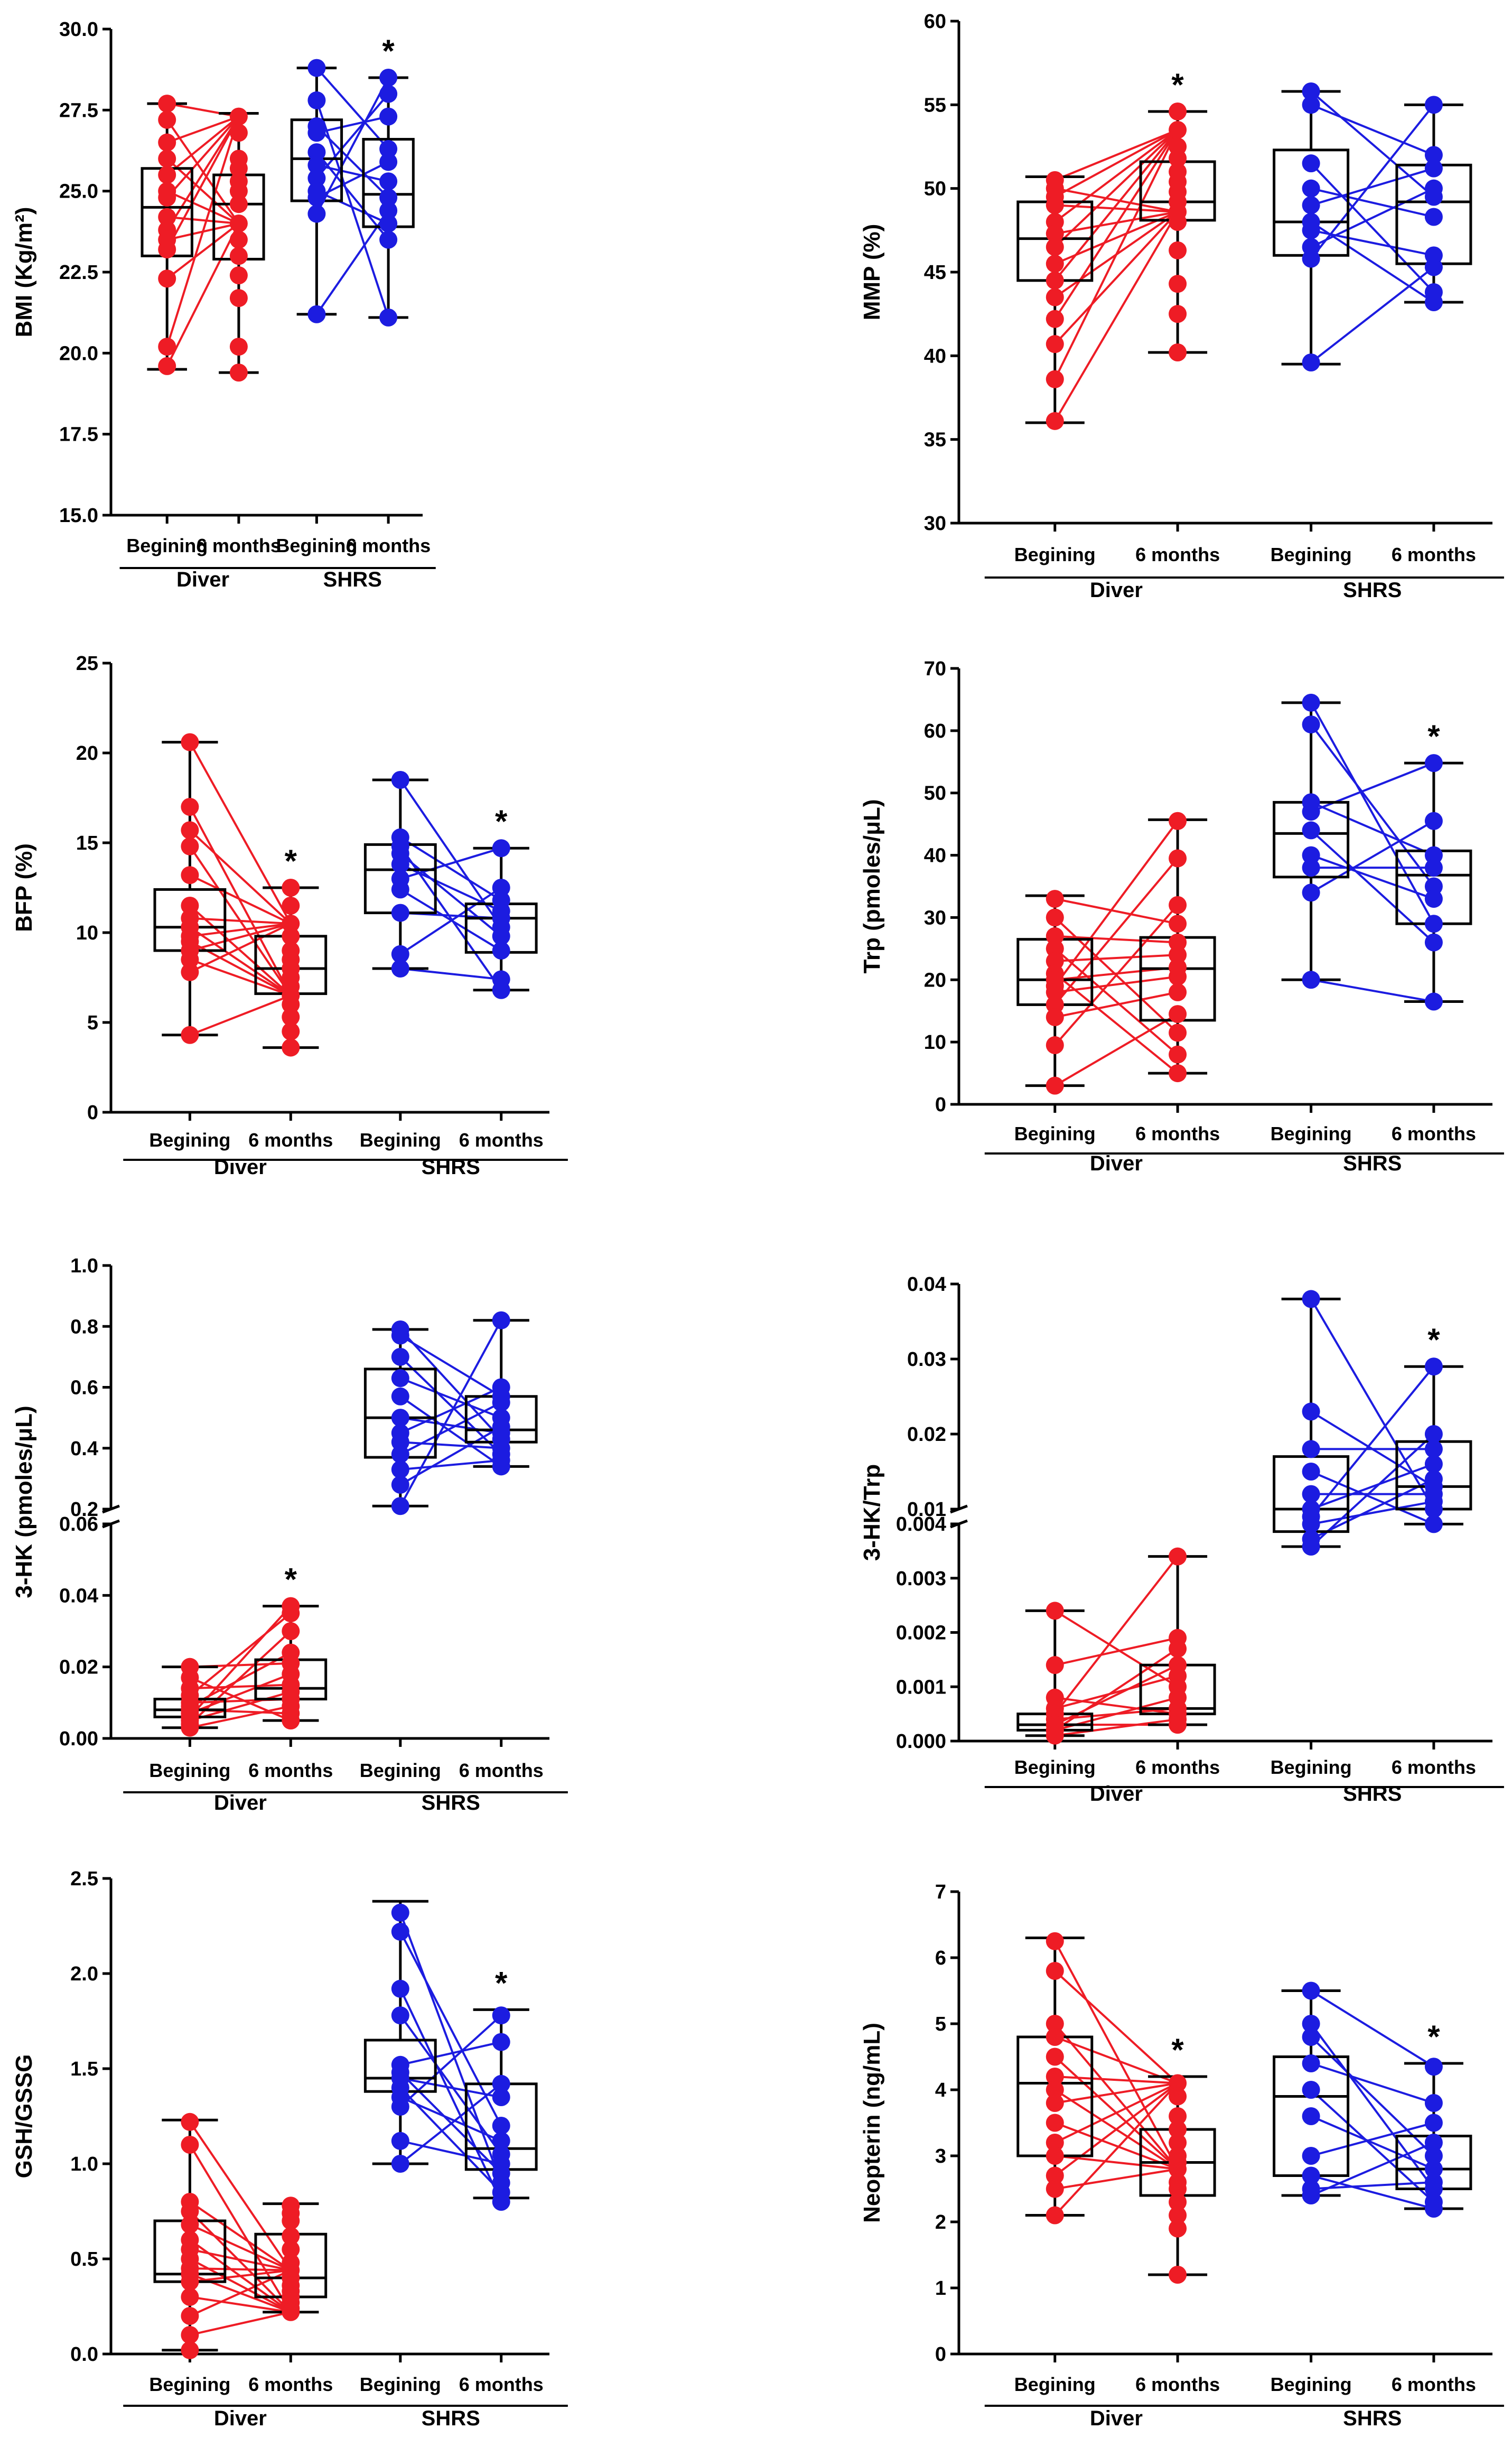 This screenshot has height=2438, width=1512. What do you see at coordinates (87, 933) in the screenshot?
I see `y-tick-label: 10` at bounding box center [87, 933].